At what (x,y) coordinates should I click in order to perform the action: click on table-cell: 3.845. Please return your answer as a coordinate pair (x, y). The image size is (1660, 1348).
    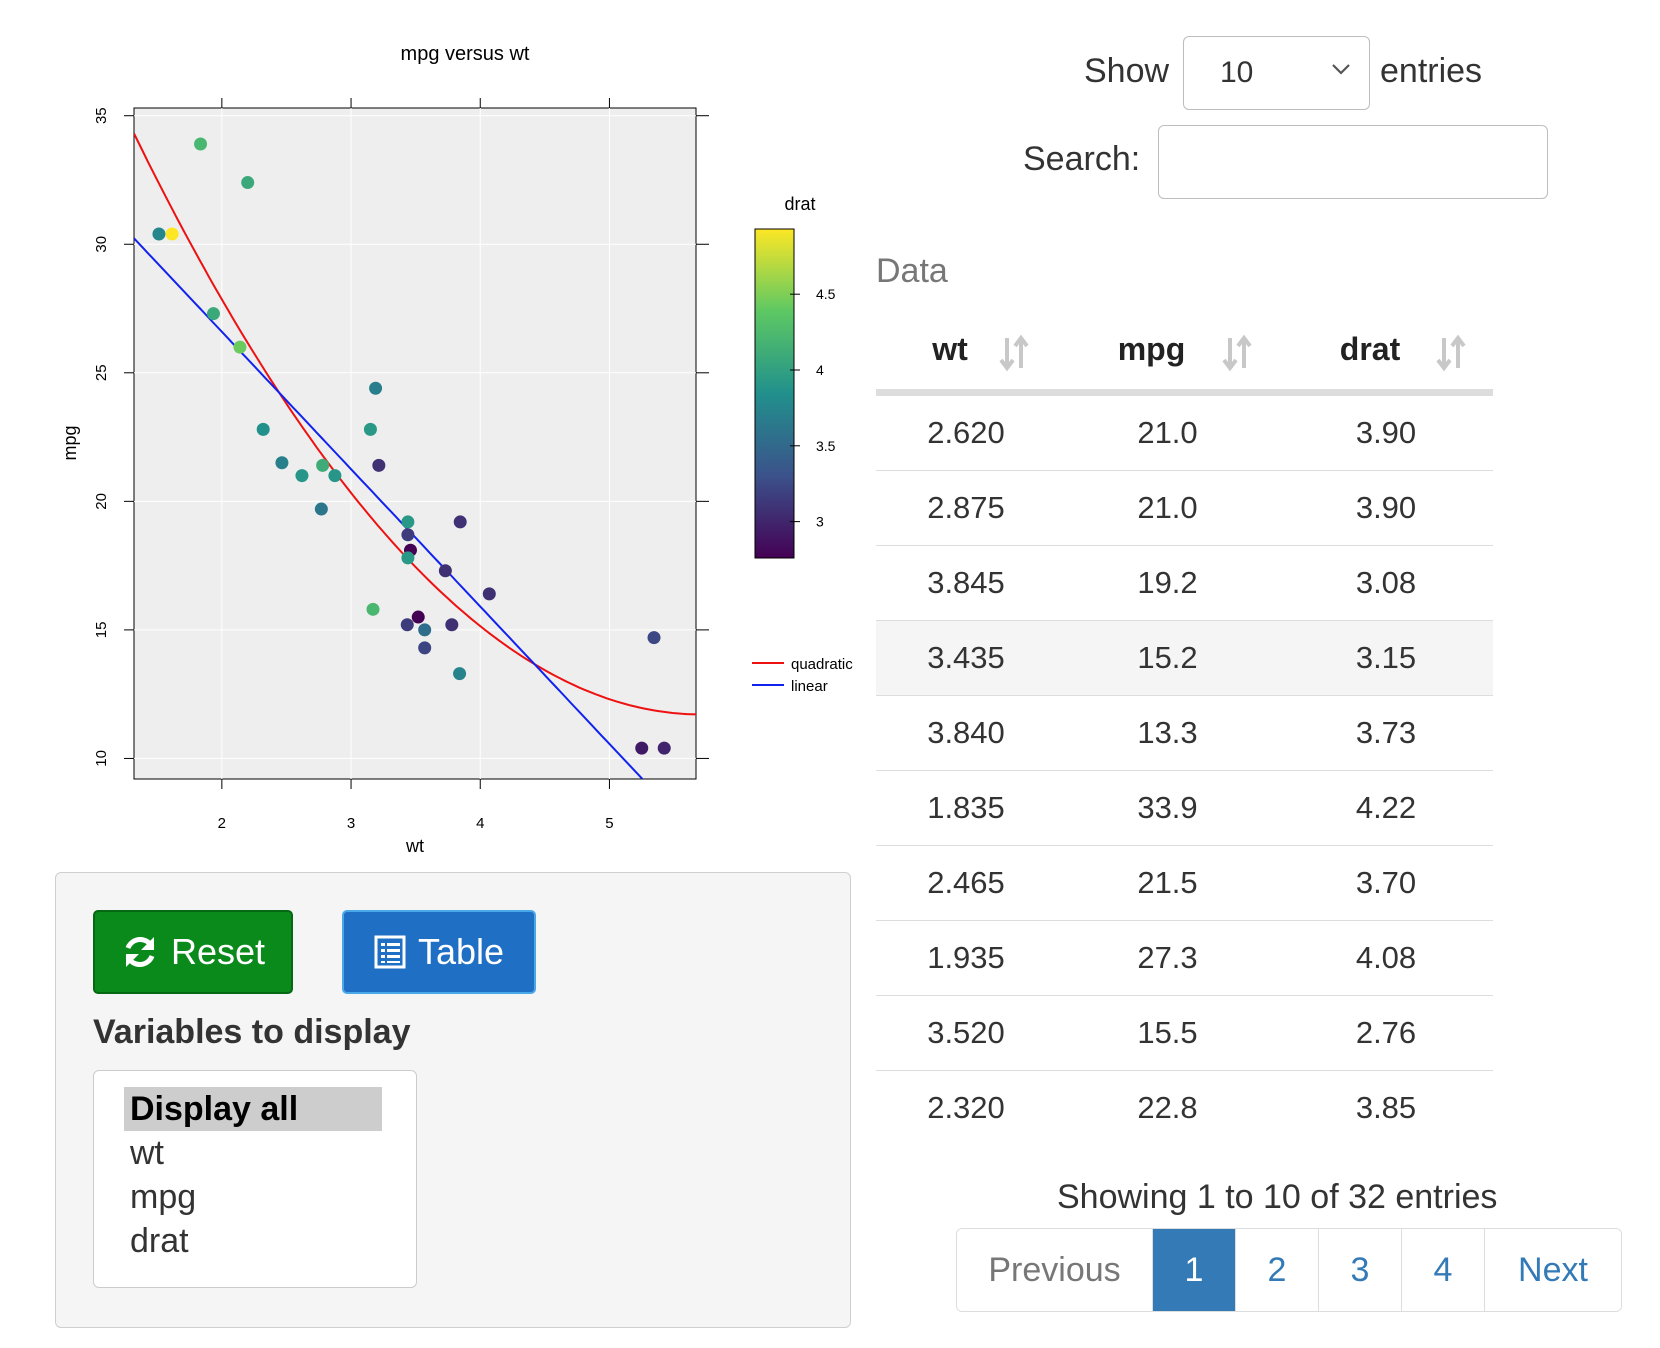
    Looking at the image, I should click on (966, 583).